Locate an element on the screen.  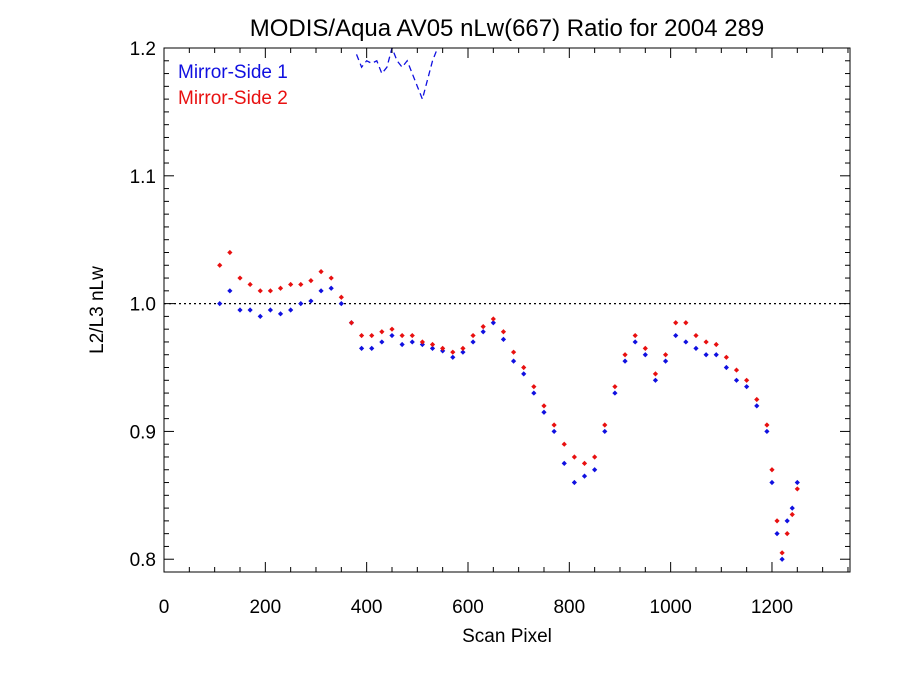
dashed-series is located at coordinates (569, 75).